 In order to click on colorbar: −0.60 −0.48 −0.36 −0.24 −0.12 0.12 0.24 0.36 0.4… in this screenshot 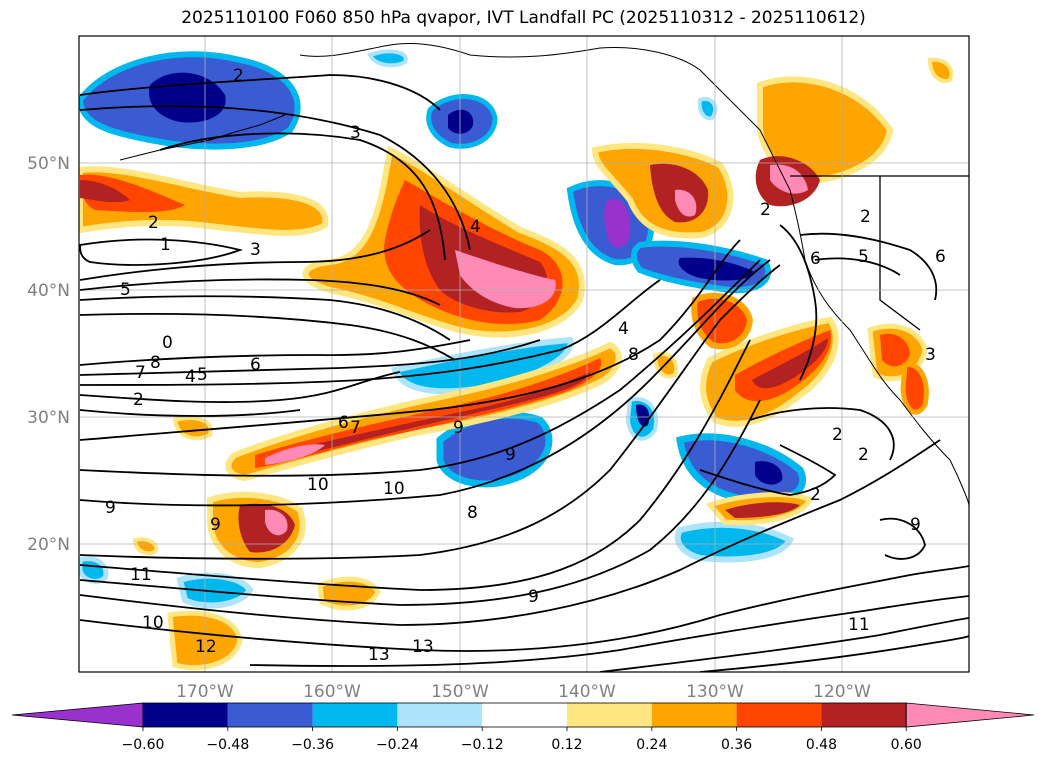, I will do `click(523, 727)`.